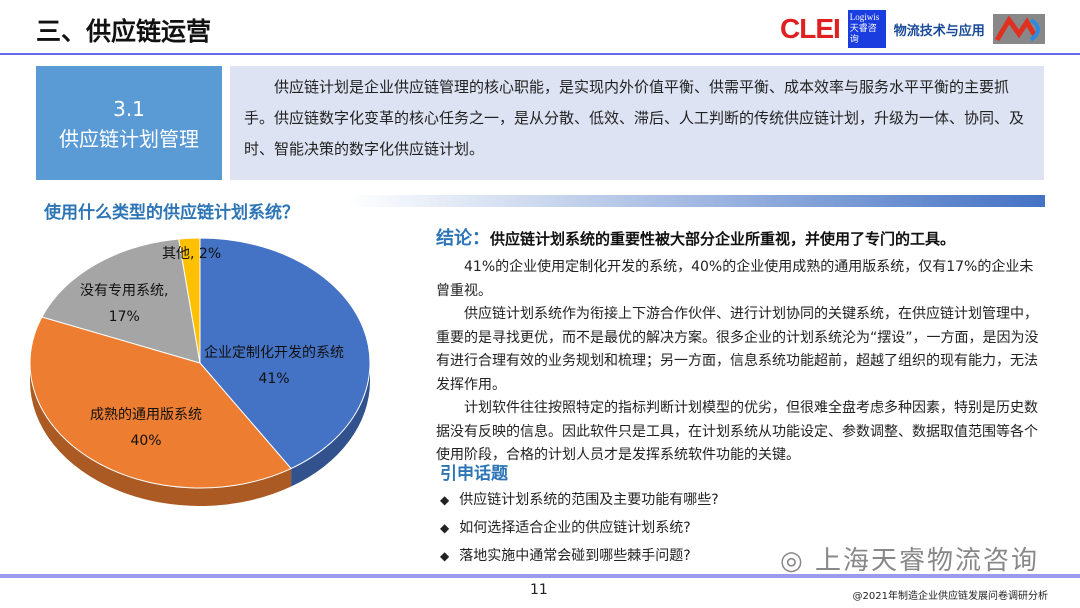 The width and height of the screenshot is (1080, 608). What do you see at coordinates (474, 474) in the screenshot?
I see `further-heading: 引申话题` at bounding box center [474, 474].